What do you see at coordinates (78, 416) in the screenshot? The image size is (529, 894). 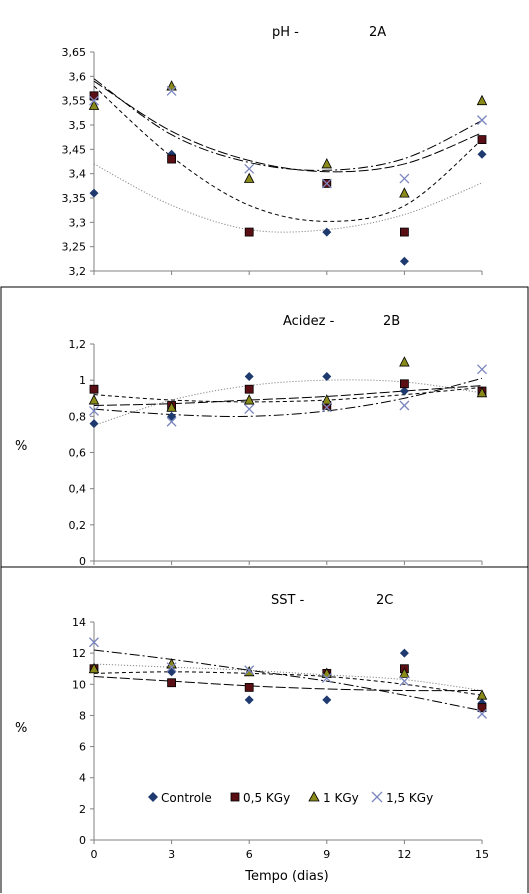 I see `y-tick-label: 0,8` at bounding box center [78, 416].